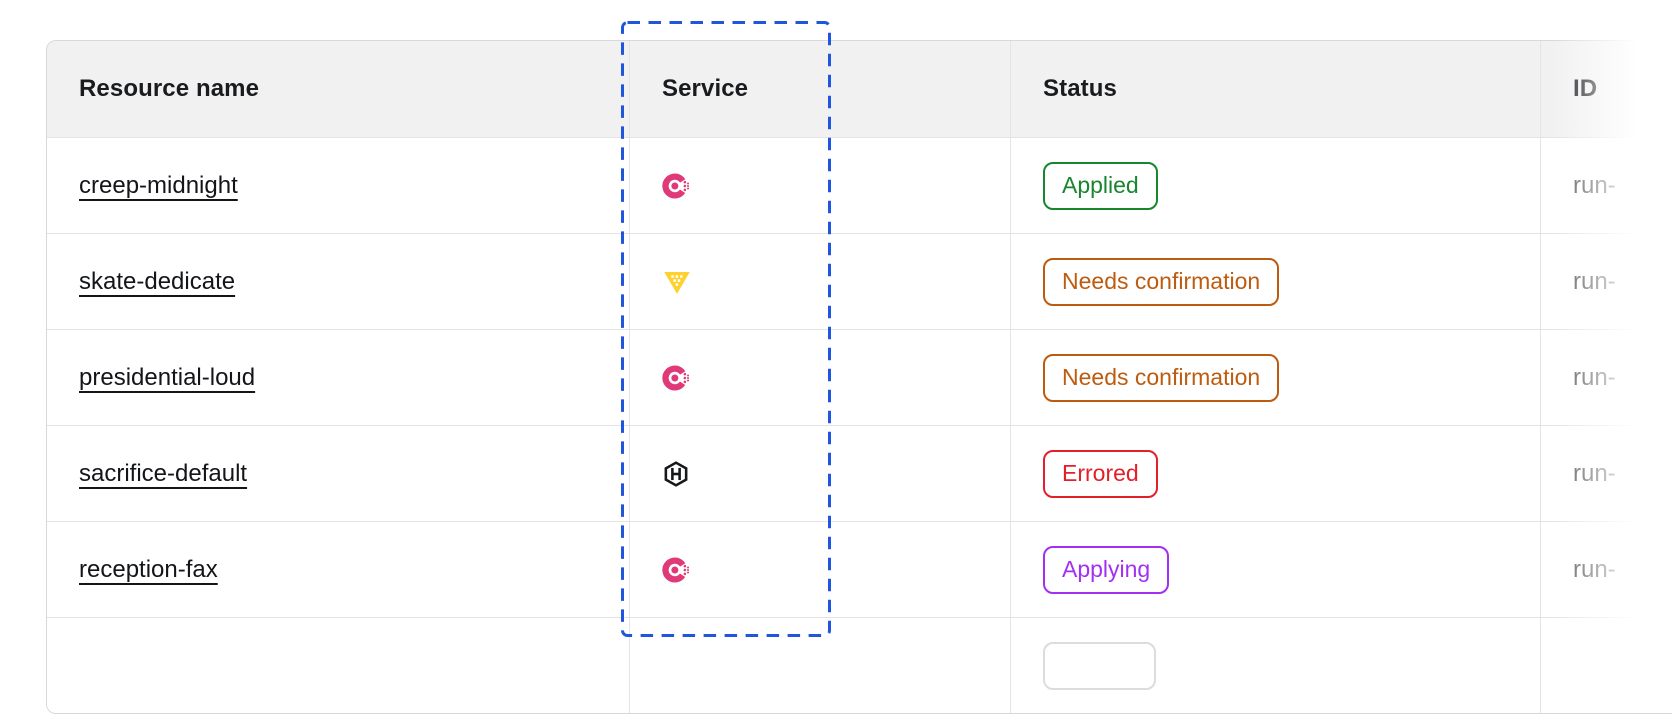 The image size is (1672, 714). What do you see at coordinates (1100, 185) in the screenshot?
I see `status-badge: Applied` at bounding box center [1100, 185].